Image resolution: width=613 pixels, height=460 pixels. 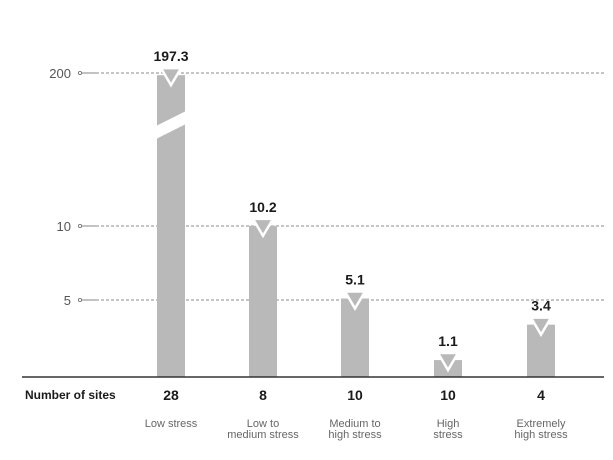 What do you see at coordinates (355, 280) in the screenshot?
I see `value-label-2: 5.1` at bounding box center [355, 280].